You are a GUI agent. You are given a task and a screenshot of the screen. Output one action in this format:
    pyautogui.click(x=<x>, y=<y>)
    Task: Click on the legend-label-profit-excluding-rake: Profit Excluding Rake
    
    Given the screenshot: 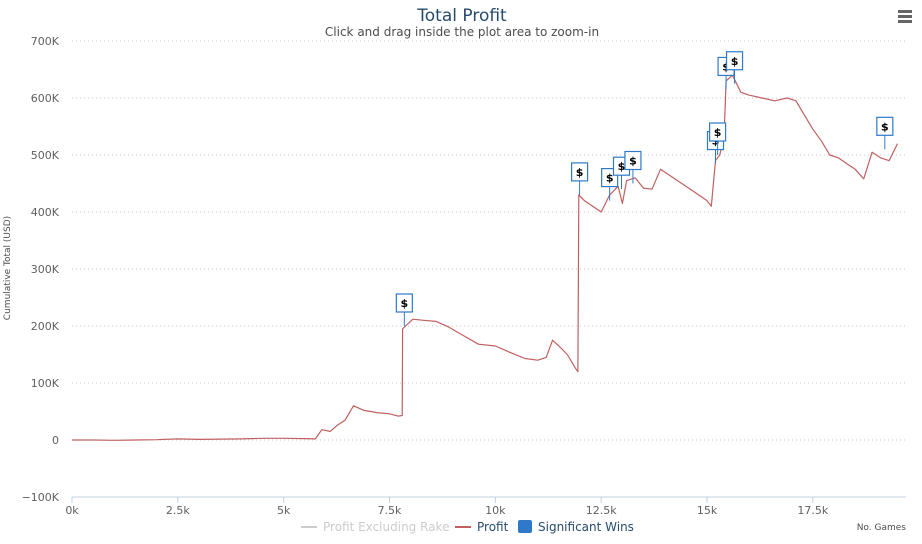 What is the action you would take?
    pyautogui.click(x=386, y=527)
    